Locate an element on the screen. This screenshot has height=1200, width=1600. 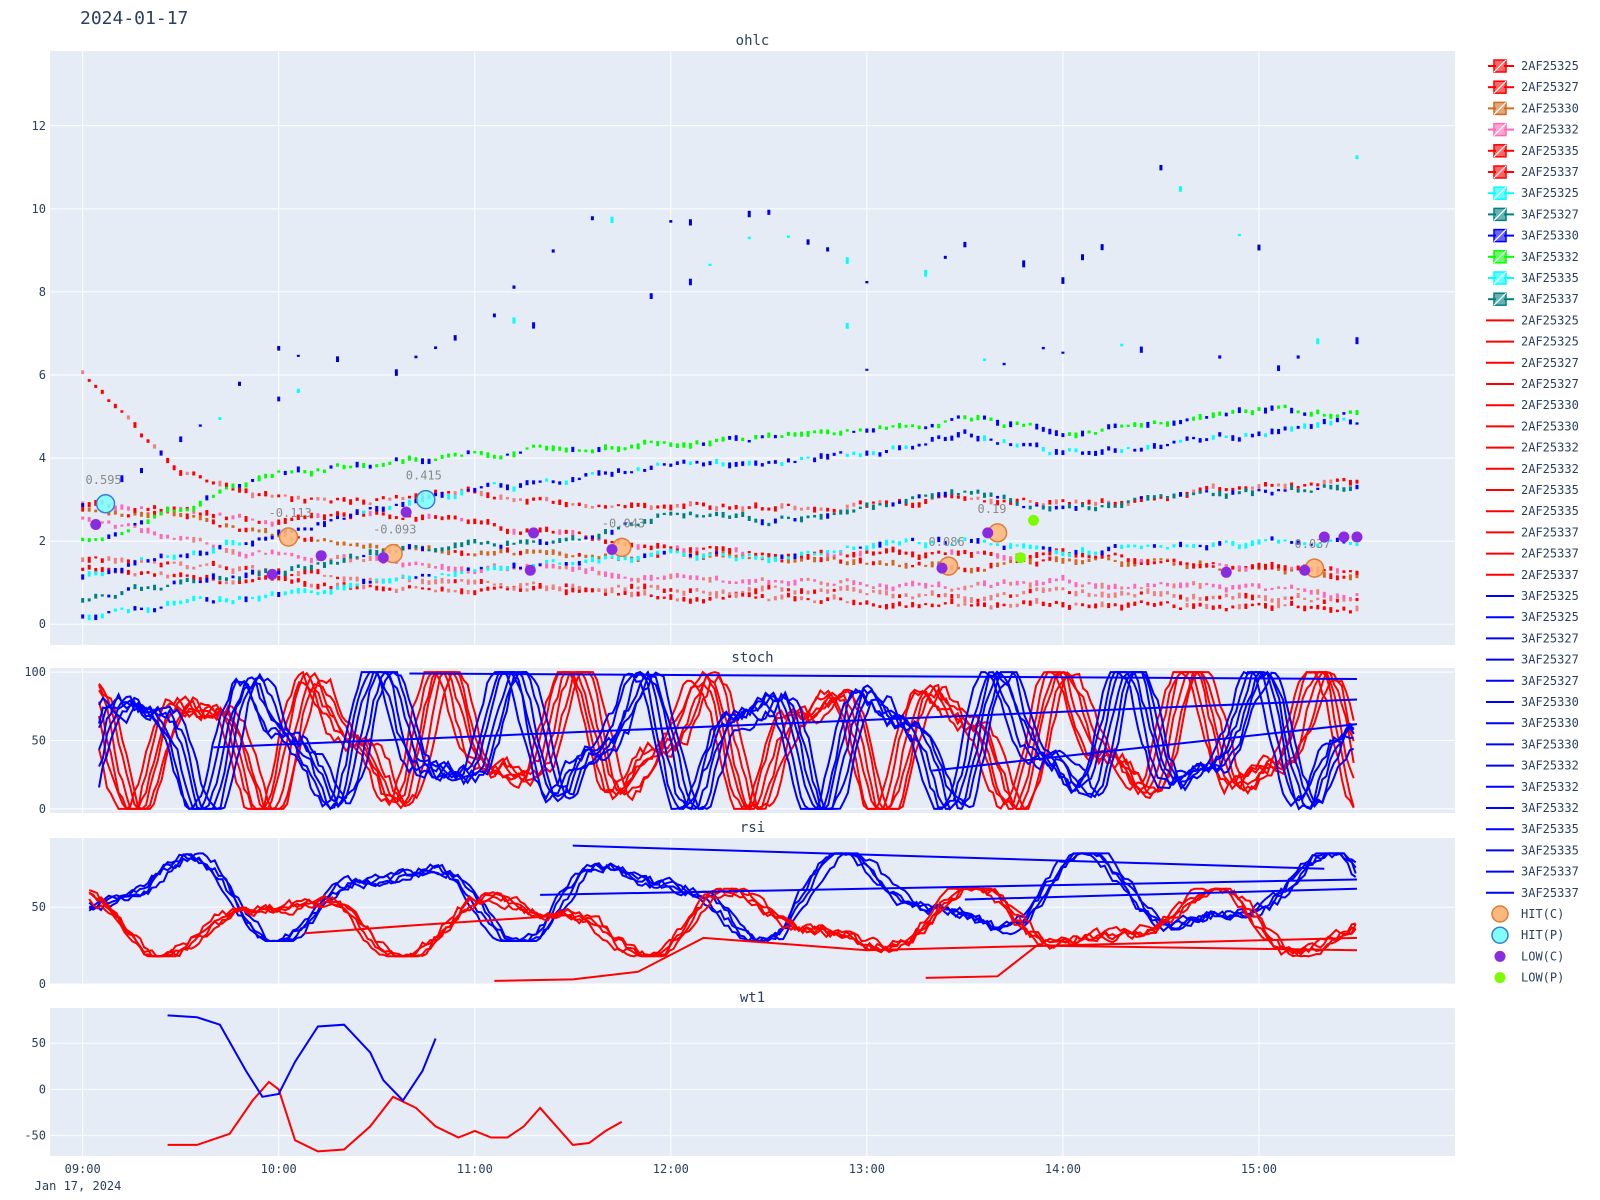
legend-label: 3AF25337 is located at coordinates (1550, 872).